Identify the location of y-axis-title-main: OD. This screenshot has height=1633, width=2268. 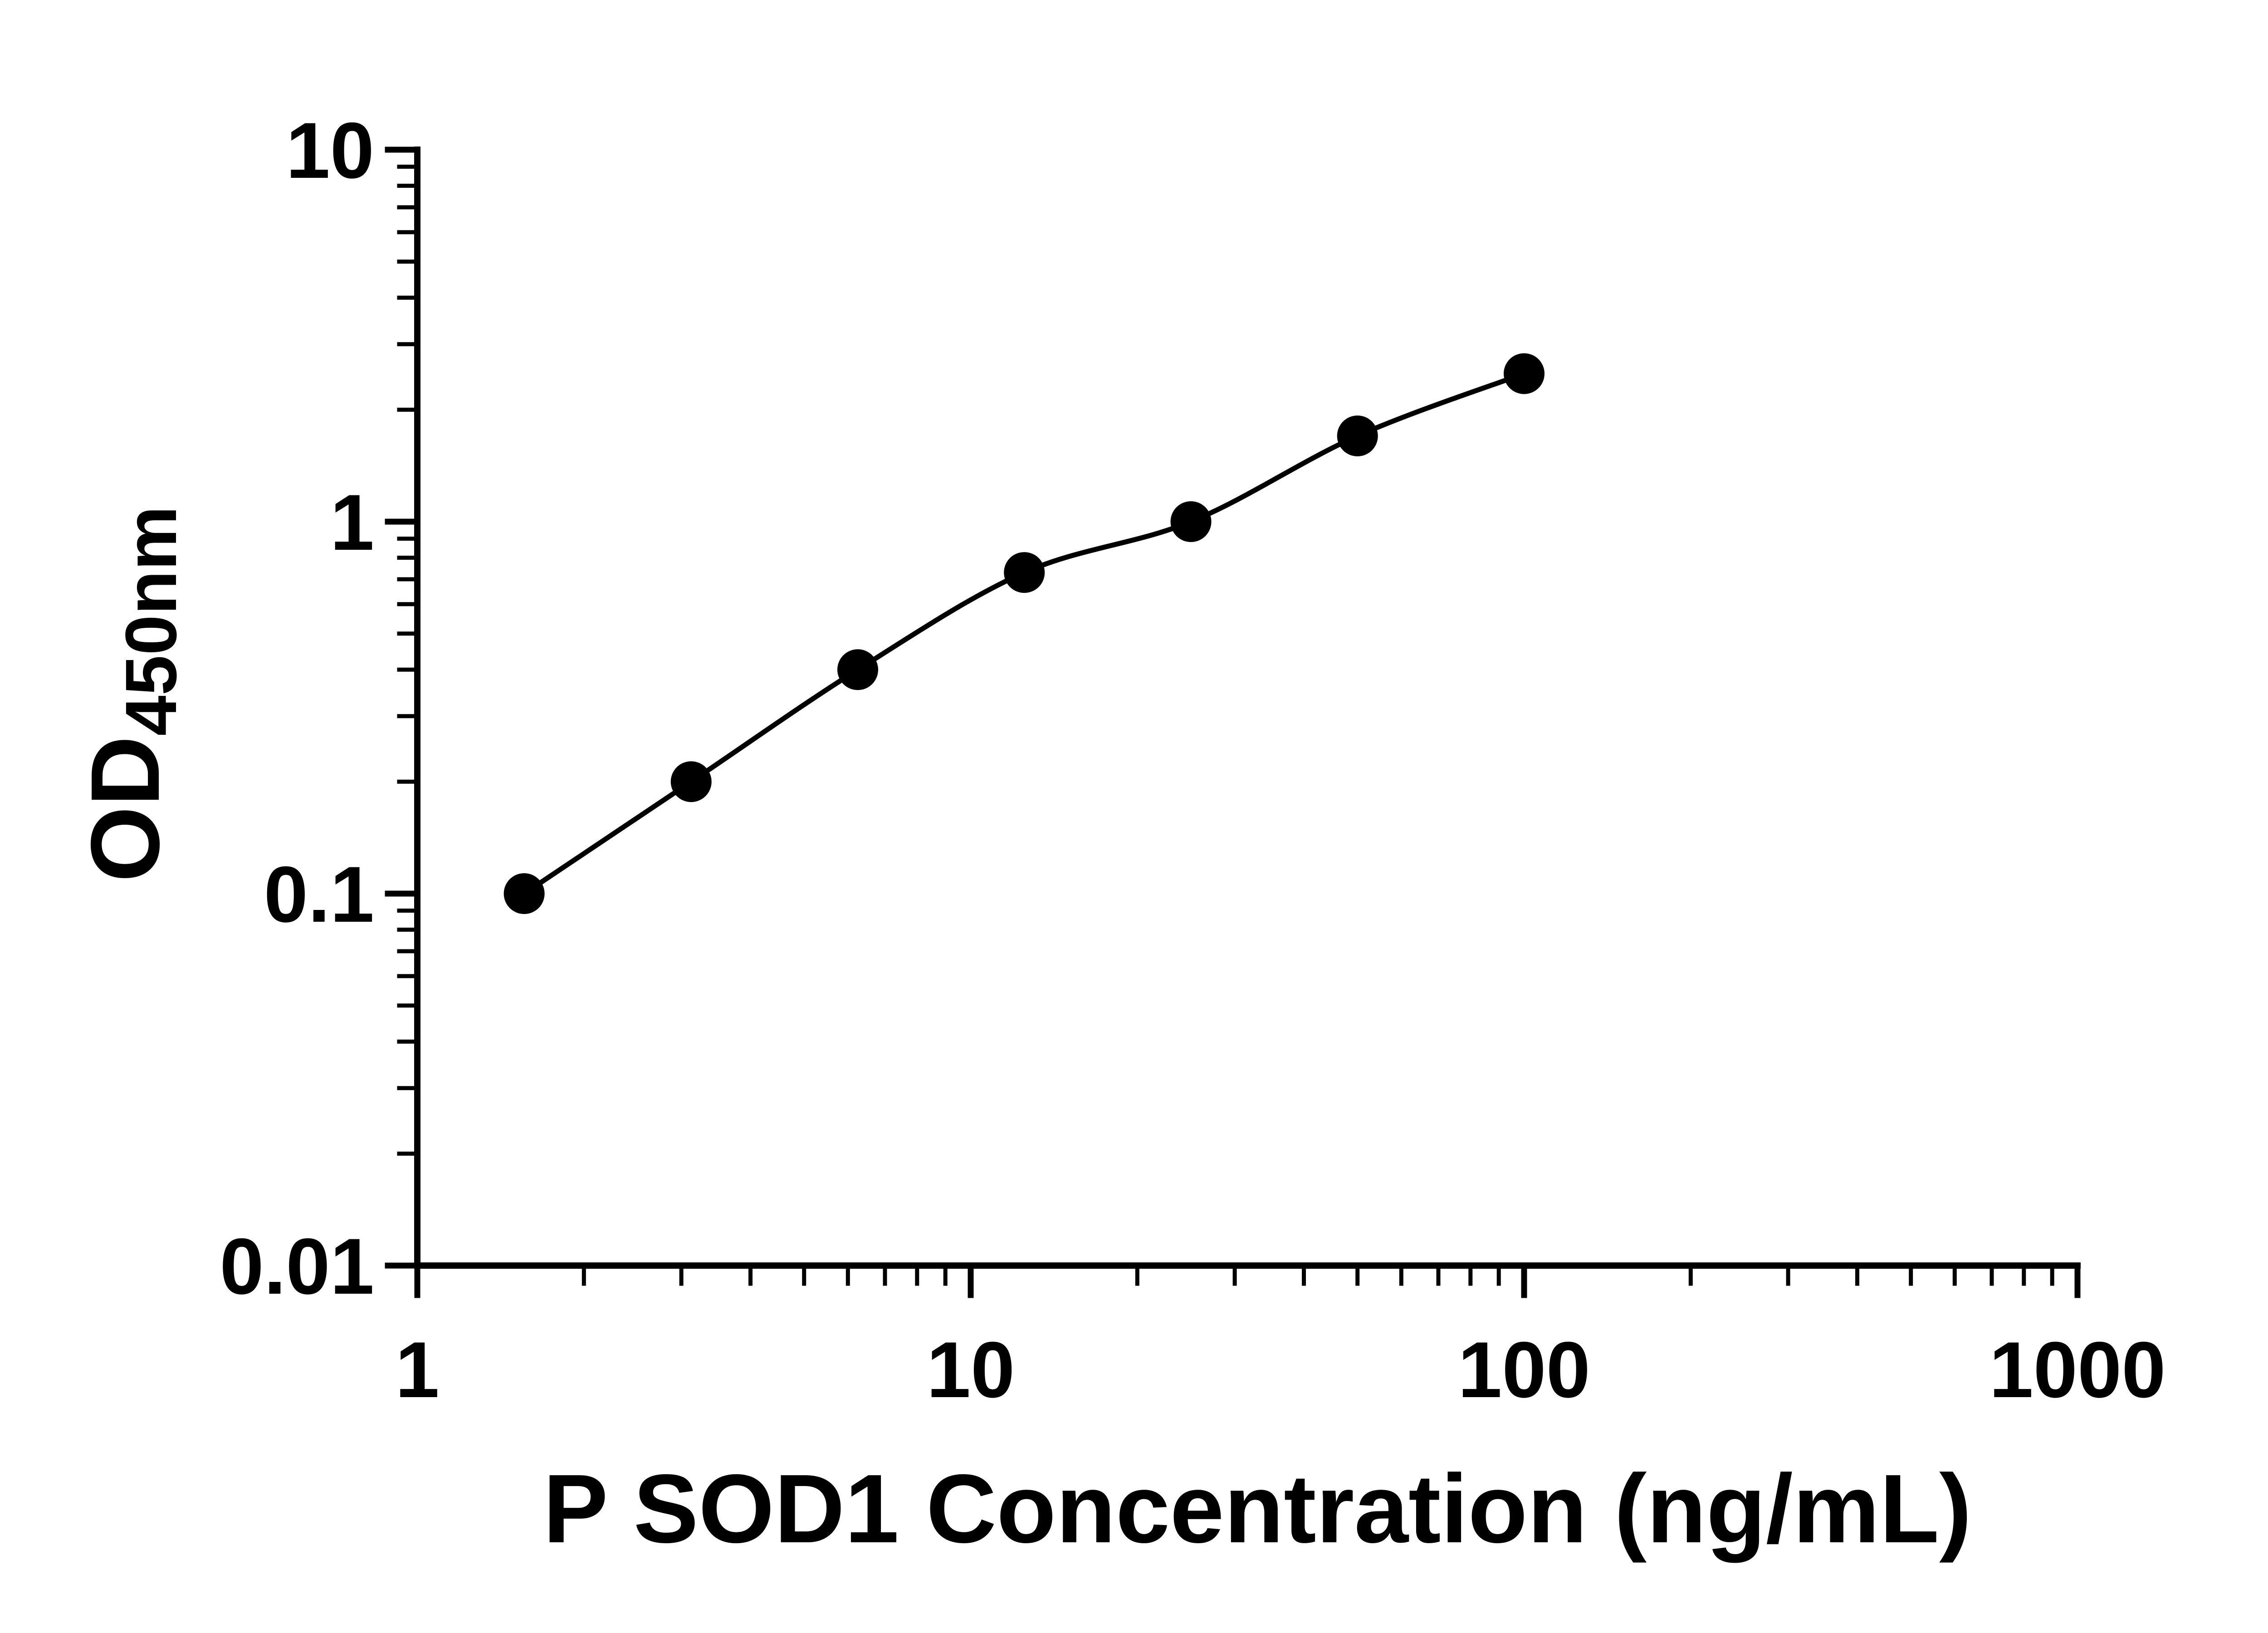
(125, 809).